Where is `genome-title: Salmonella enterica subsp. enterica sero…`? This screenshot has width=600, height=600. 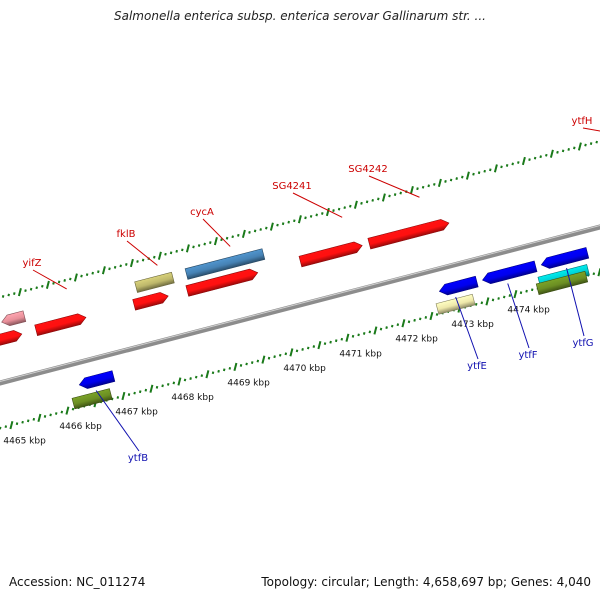 genome-title: Salmonella enterica subsp. enterica sero… is located at coordinates (300, 16).